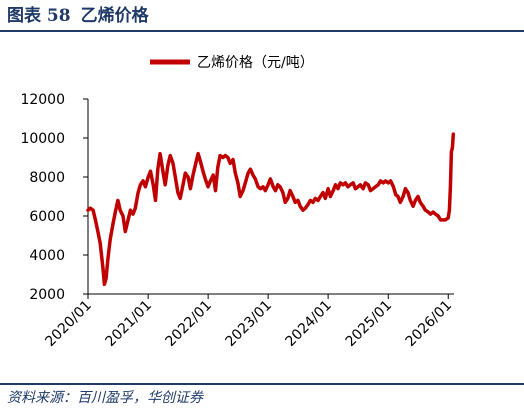  What do you see at coordinates (429, 324) in the screenshot?
I see `x-tick-label: 2026/01` at bounding box center [429, 324].